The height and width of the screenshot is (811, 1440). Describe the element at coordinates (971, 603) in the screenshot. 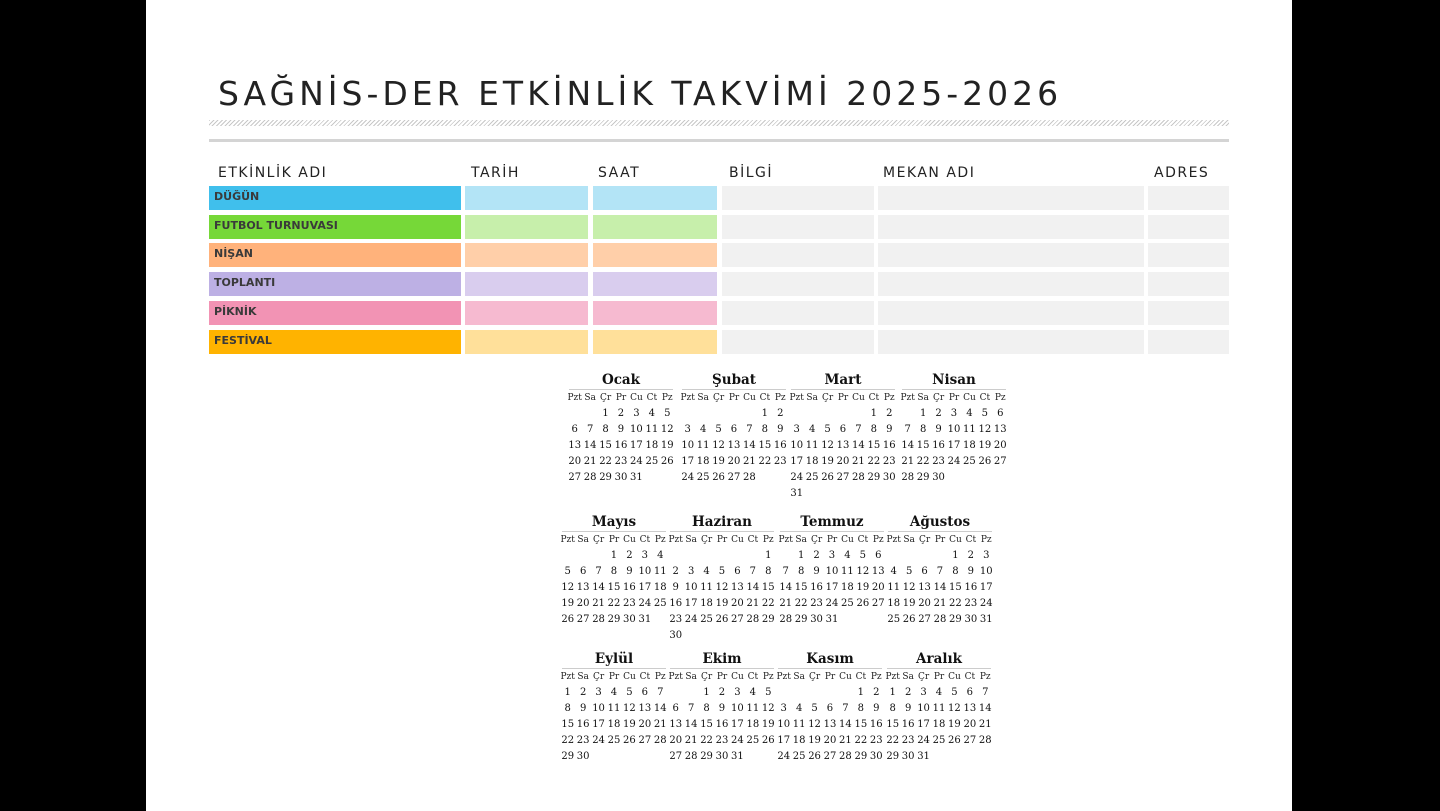

I see `day-number: 23` at that location.